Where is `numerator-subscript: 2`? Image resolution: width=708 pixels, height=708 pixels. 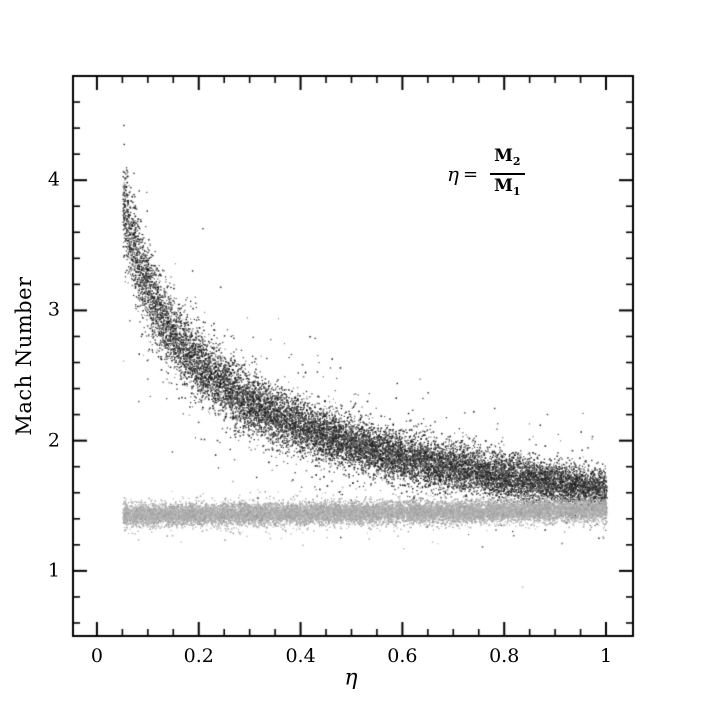
numerator-subscript: 2 is located at coordinates (516, 161).